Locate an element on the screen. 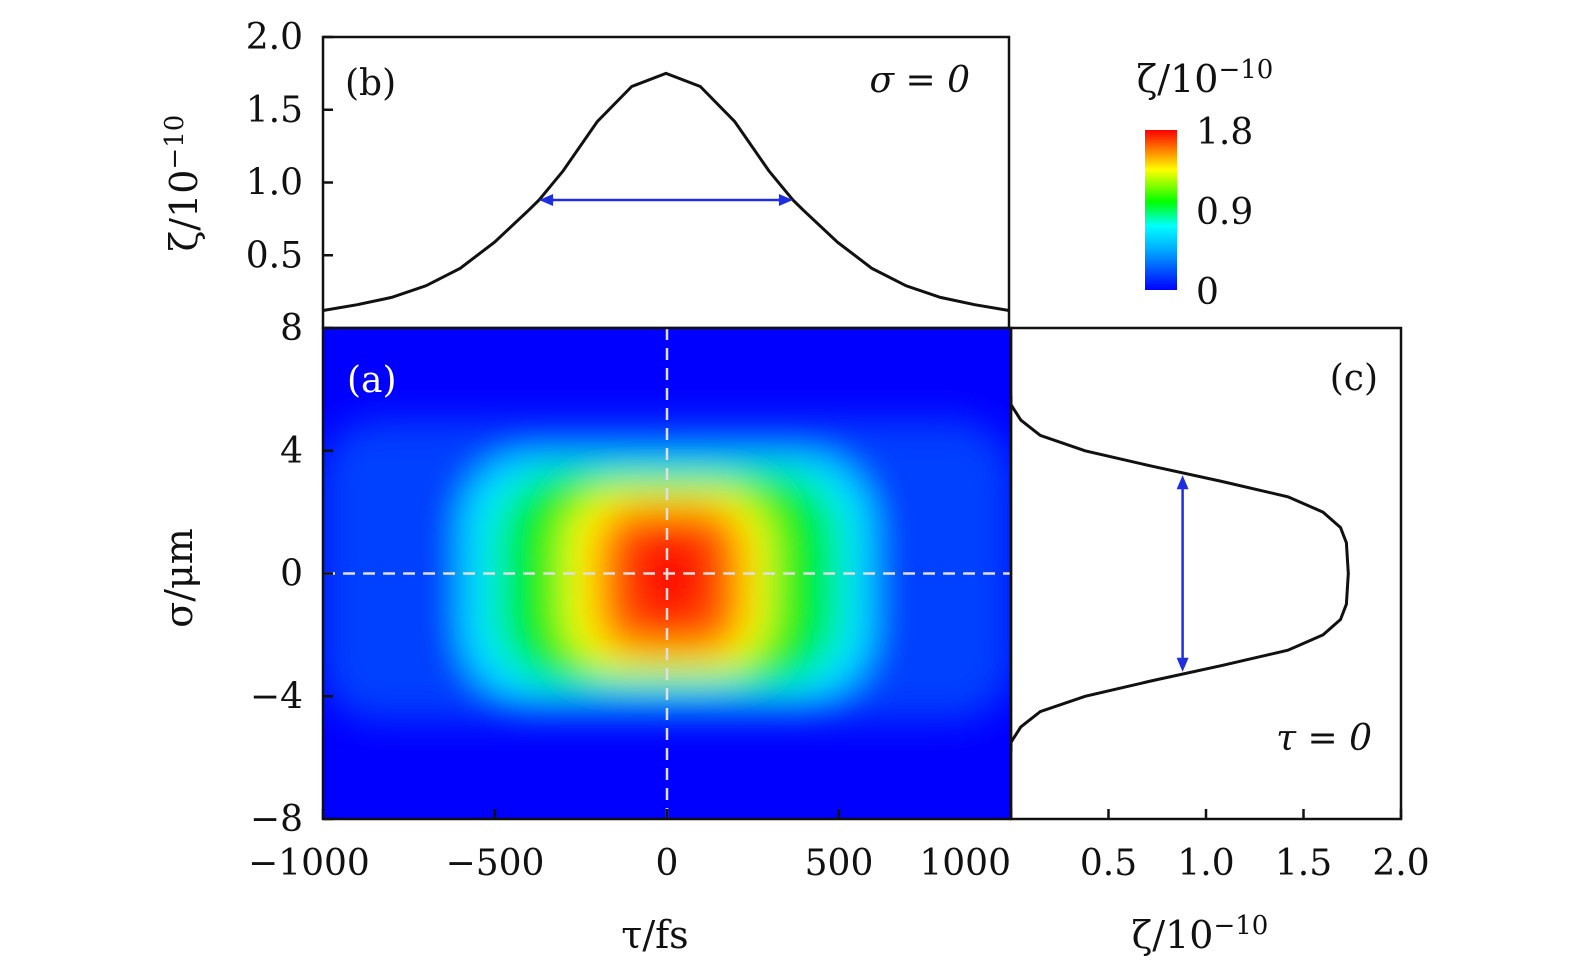  colorbar-label-exponent: −10 is located at coordinates (1245, 70).